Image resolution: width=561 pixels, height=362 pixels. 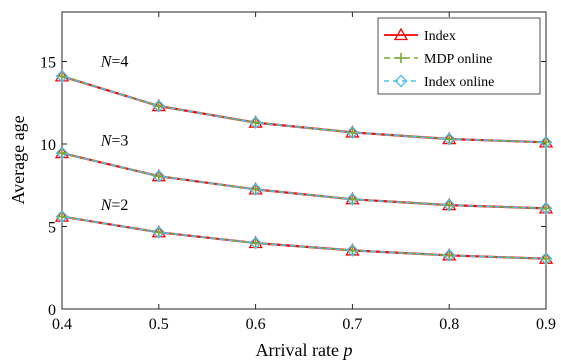 I want to click on x-tick-label: 0.5, so click(x=159, y=324).